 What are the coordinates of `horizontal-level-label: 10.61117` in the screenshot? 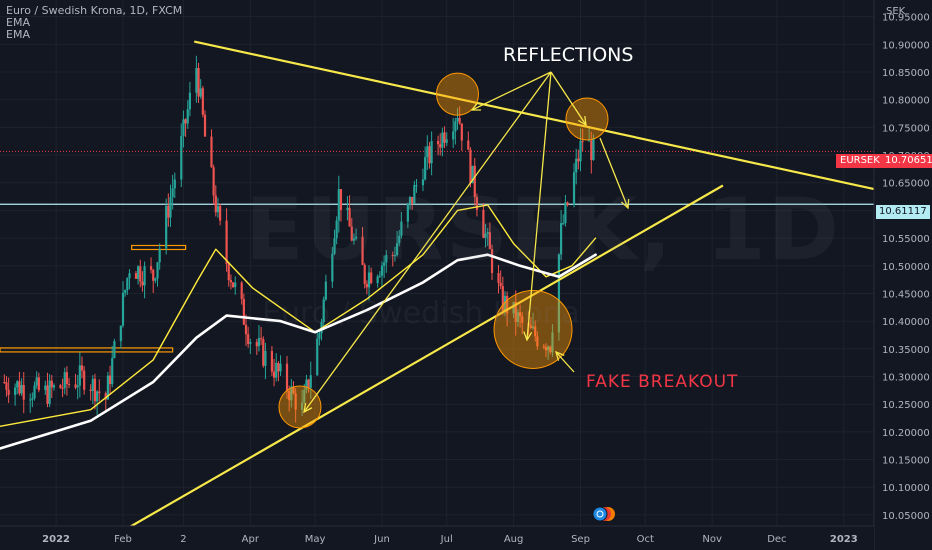 It's located at (903, 212).